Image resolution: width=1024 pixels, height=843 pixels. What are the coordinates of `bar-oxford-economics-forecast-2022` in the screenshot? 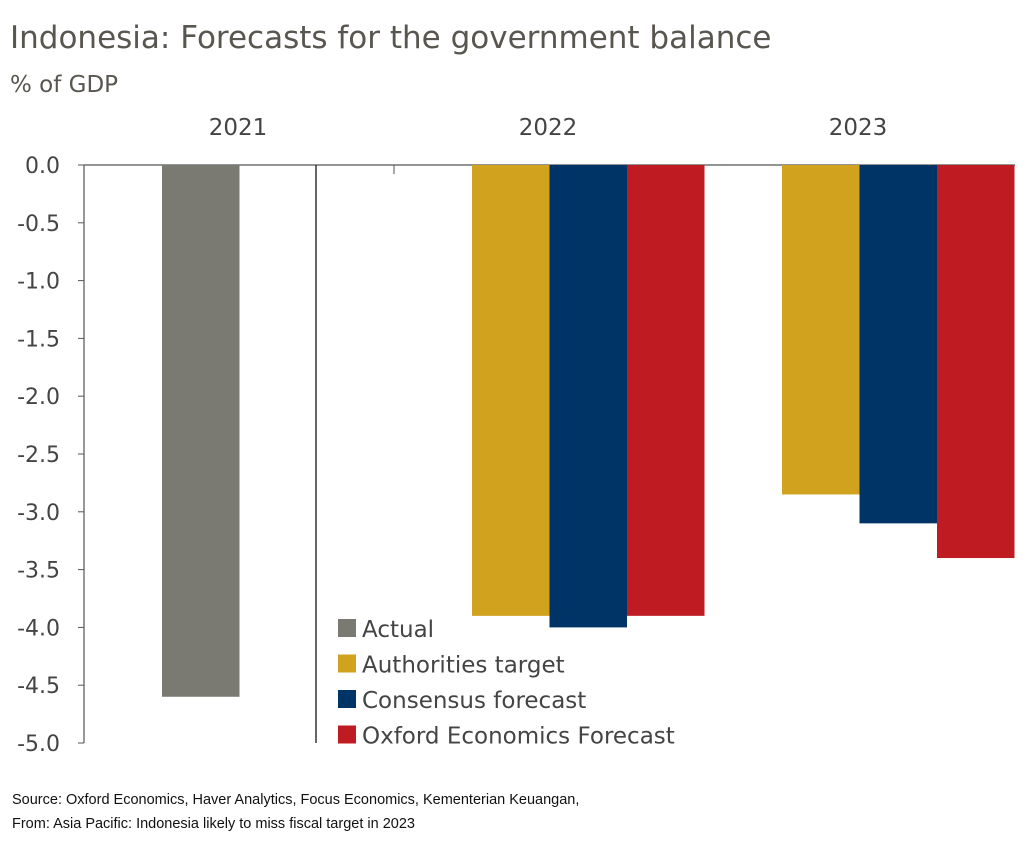 It's located at (666, 390).